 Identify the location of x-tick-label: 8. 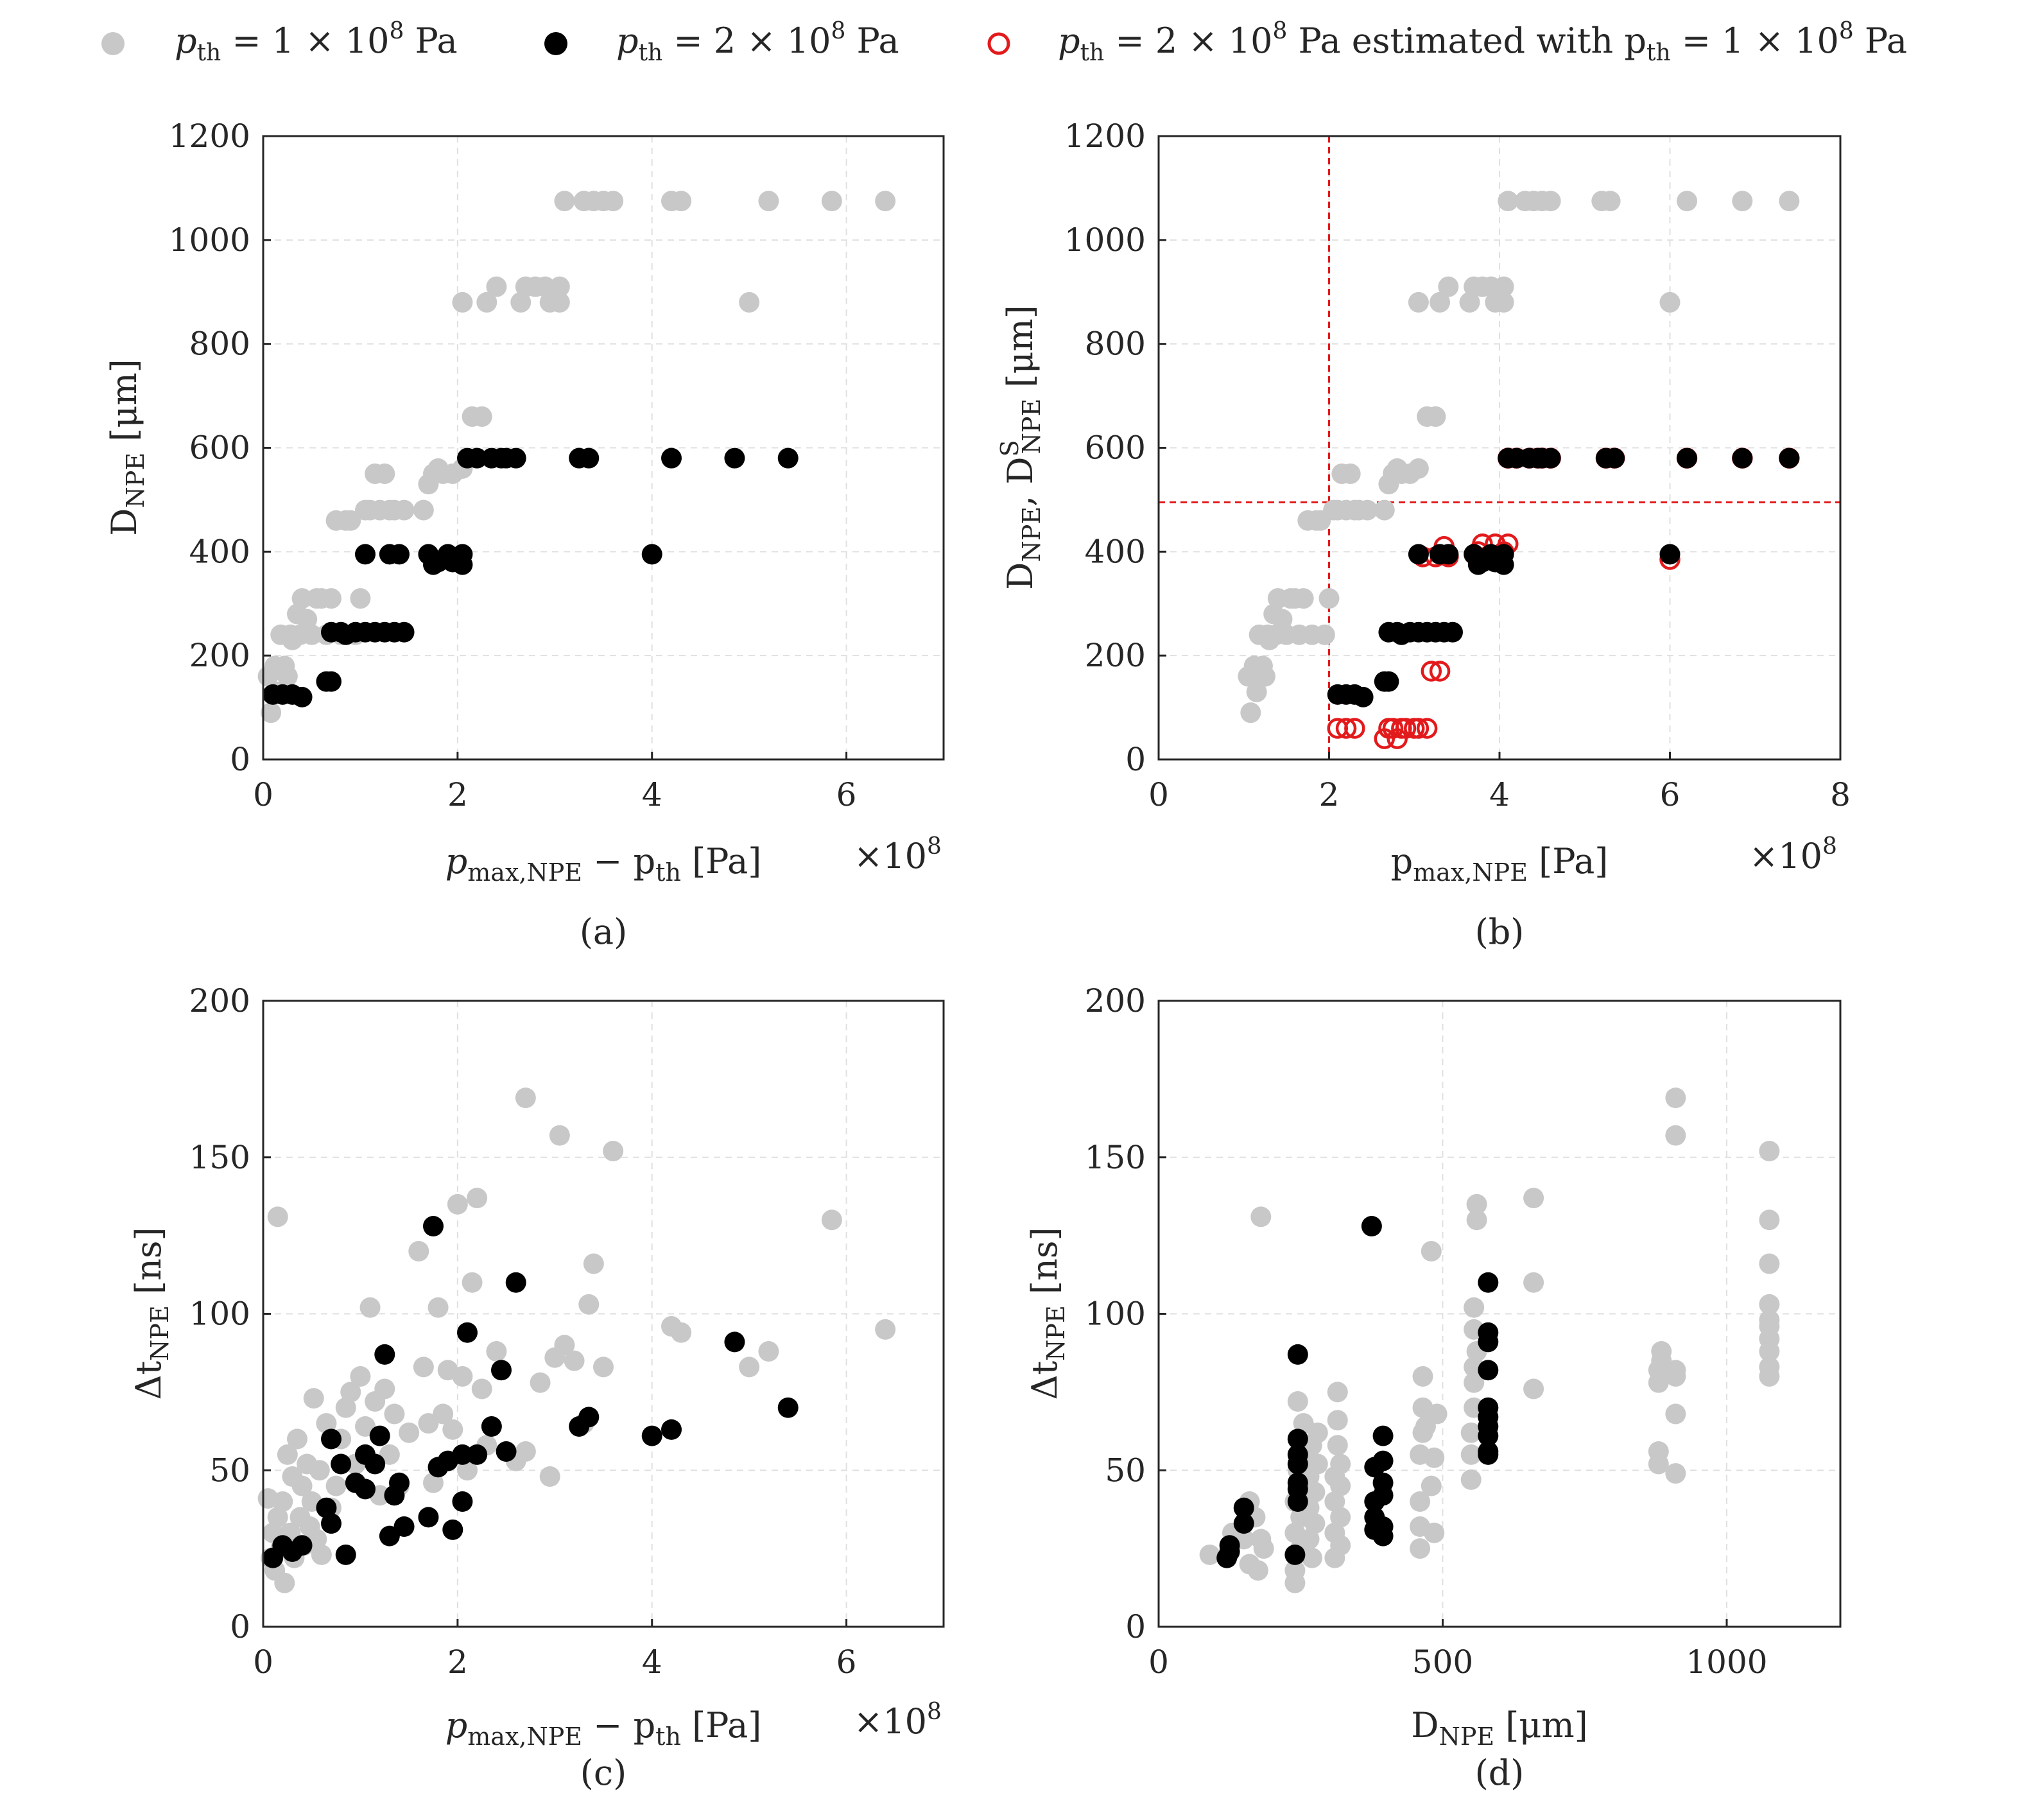
(1840, 794).